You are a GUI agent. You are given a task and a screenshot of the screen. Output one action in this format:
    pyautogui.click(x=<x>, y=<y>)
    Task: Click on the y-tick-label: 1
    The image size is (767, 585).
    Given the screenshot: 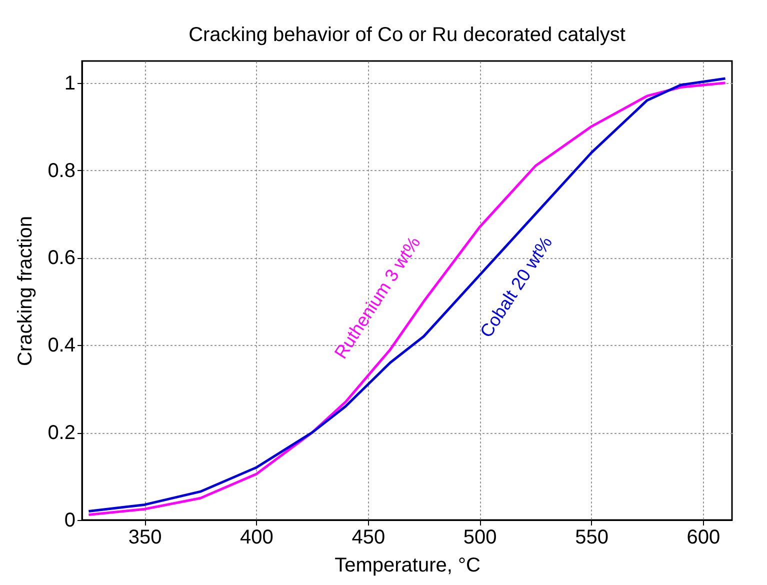 What is the action you would take?
    pyautogui.click(x=70, y=83)
    